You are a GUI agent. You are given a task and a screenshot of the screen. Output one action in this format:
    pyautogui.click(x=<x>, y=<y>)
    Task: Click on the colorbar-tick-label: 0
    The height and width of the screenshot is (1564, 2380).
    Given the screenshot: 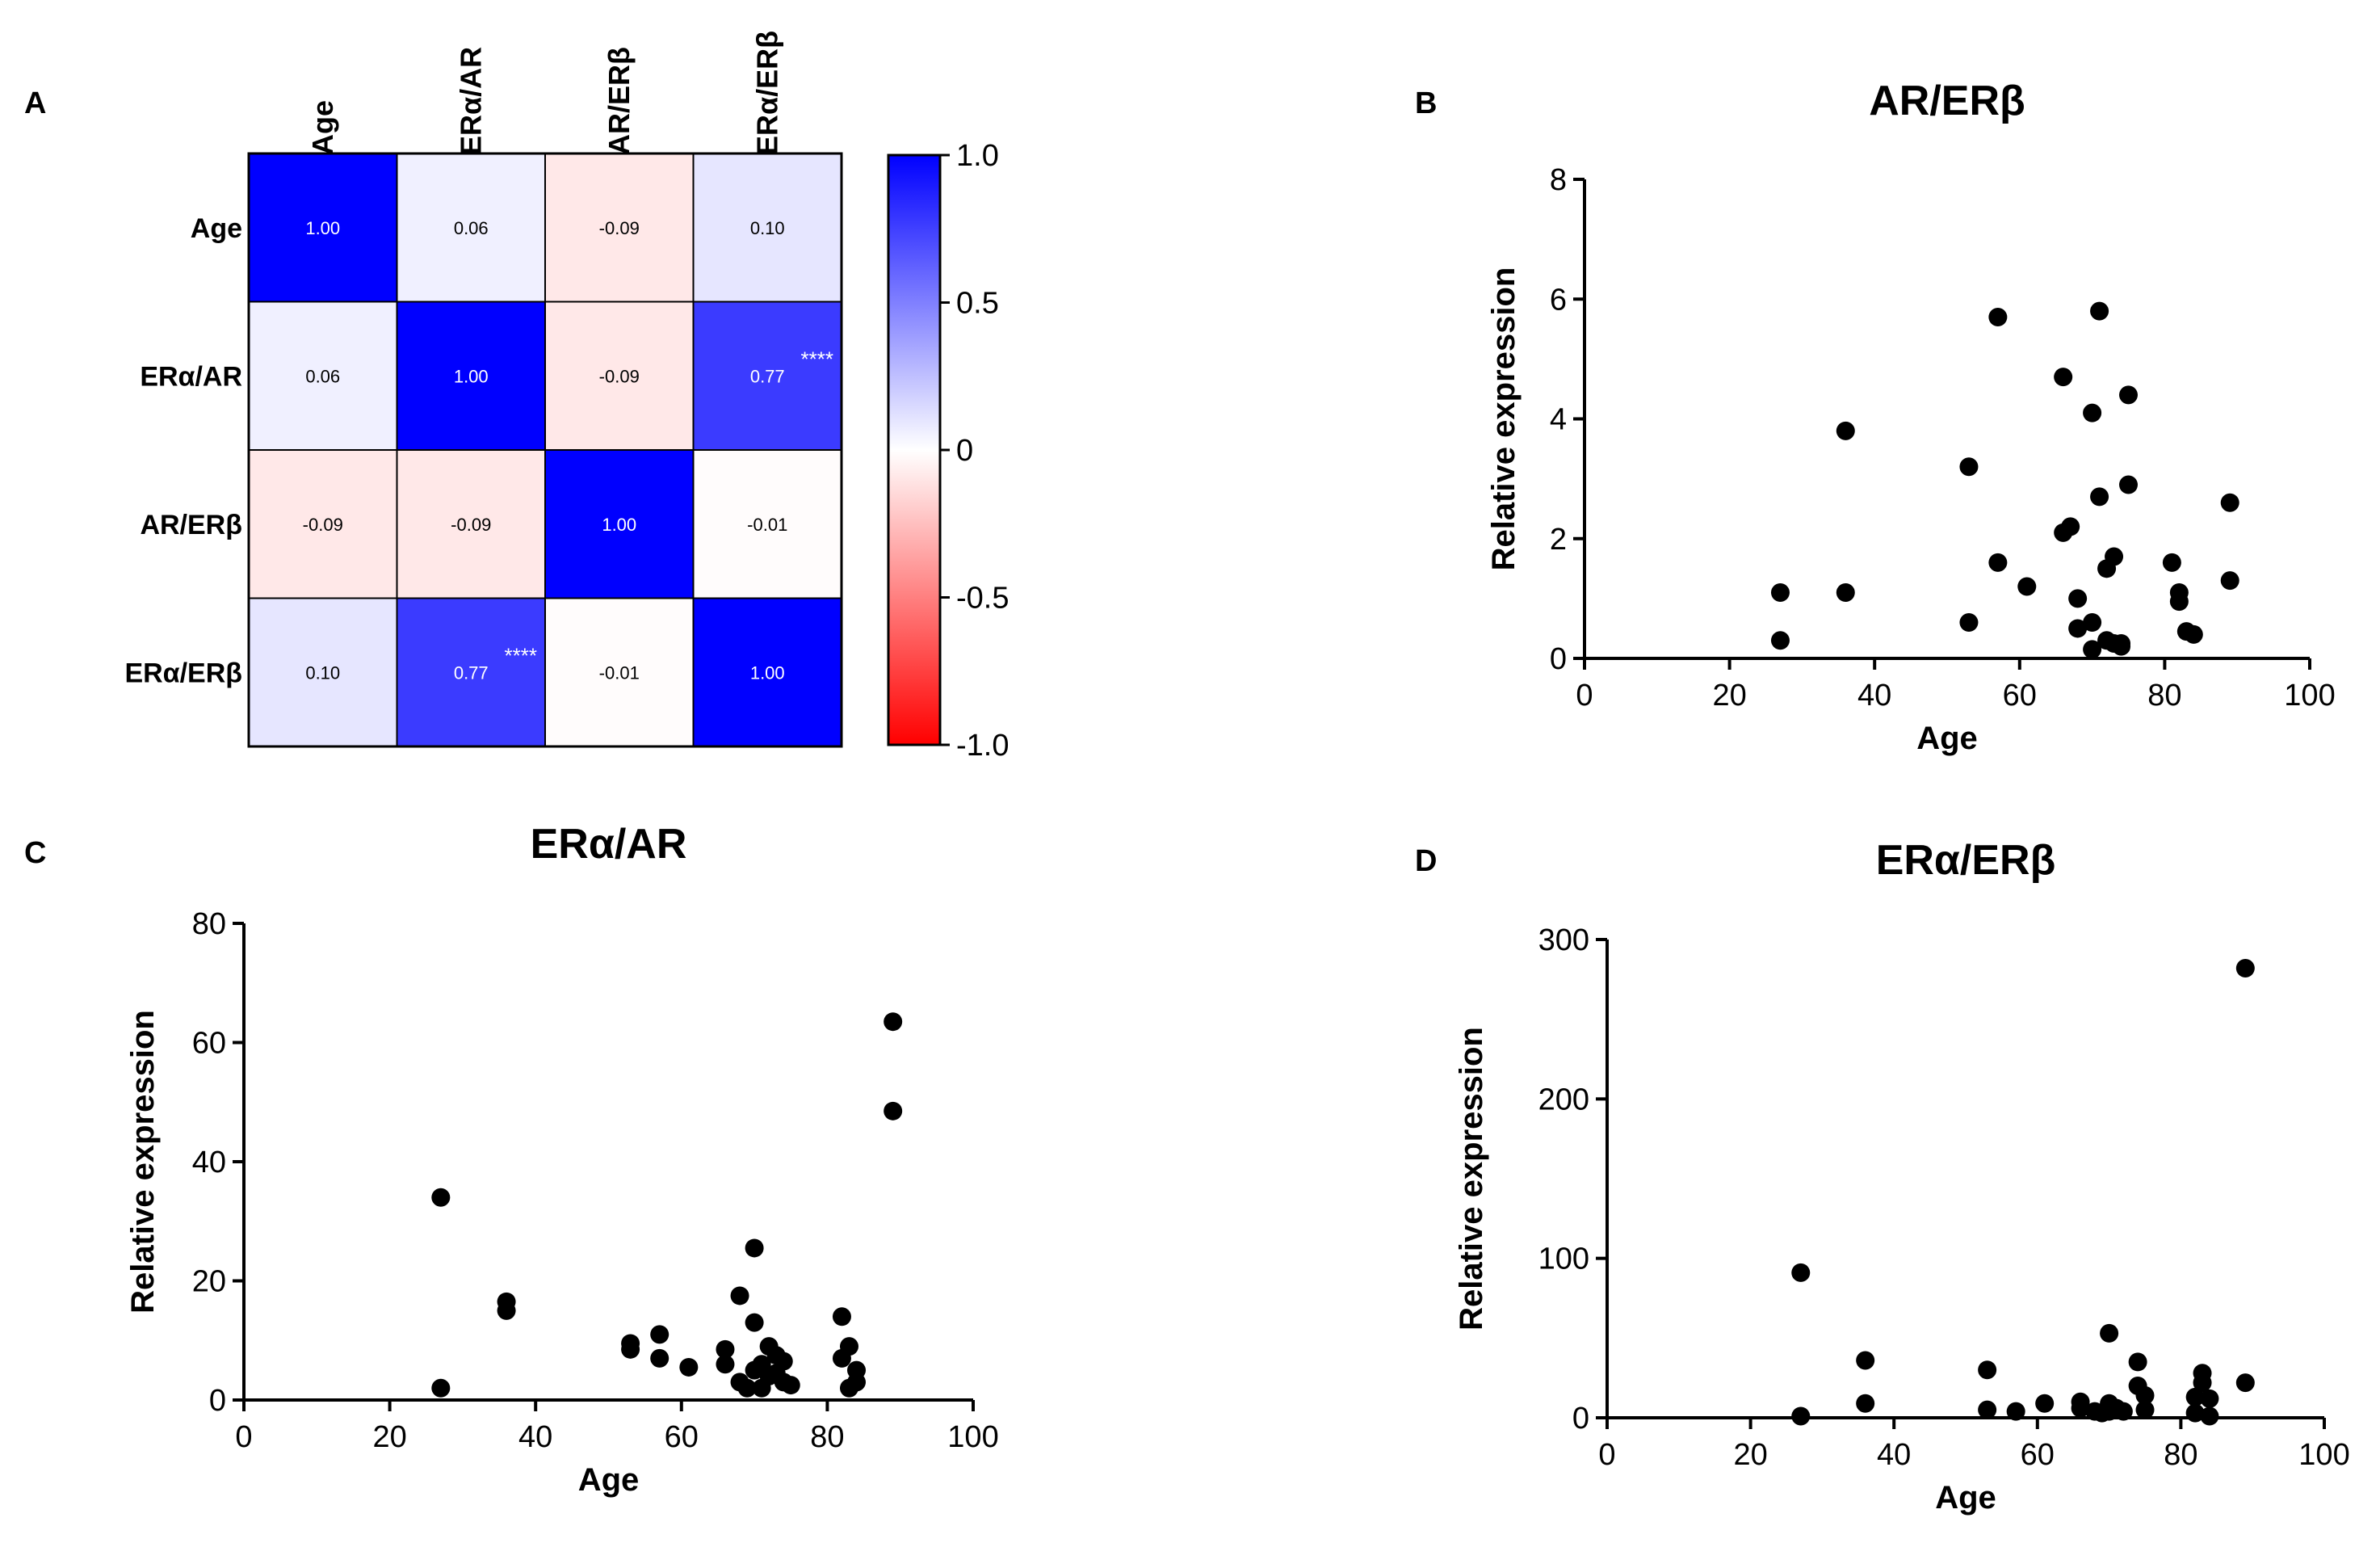 What is the action you would take?
    pyautogui.click(x=965, y=451)
    